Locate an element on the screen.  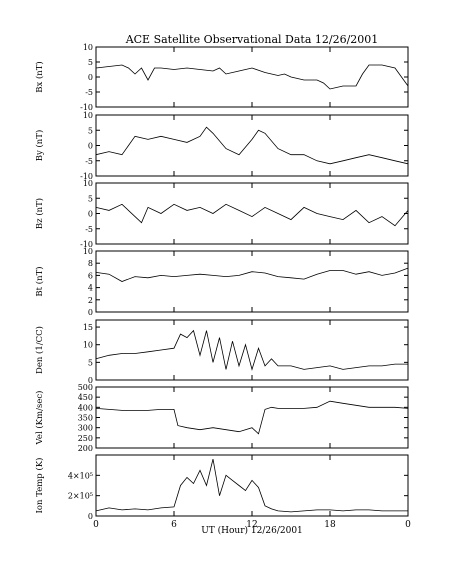
vel-ytick-label: 200 is located at coordinates (85, 448).